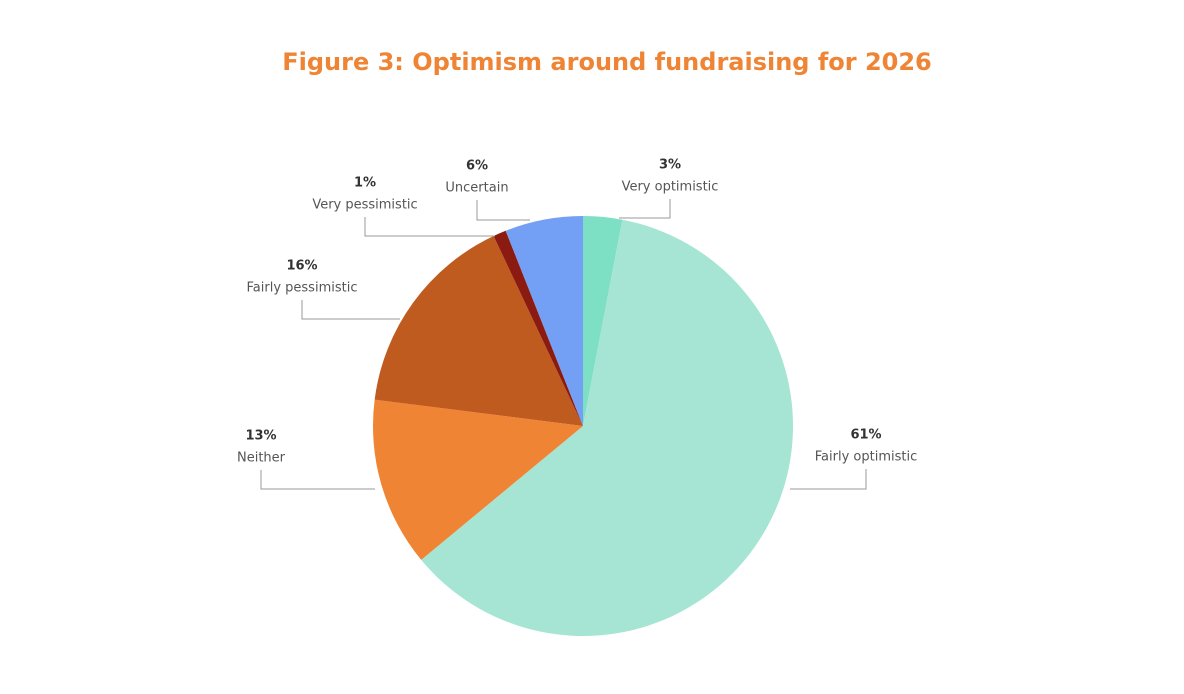  What do you see at coordinates (365, 183) in the screenshot?
I see `data-label: 1%` at bounding box center [365, 183].